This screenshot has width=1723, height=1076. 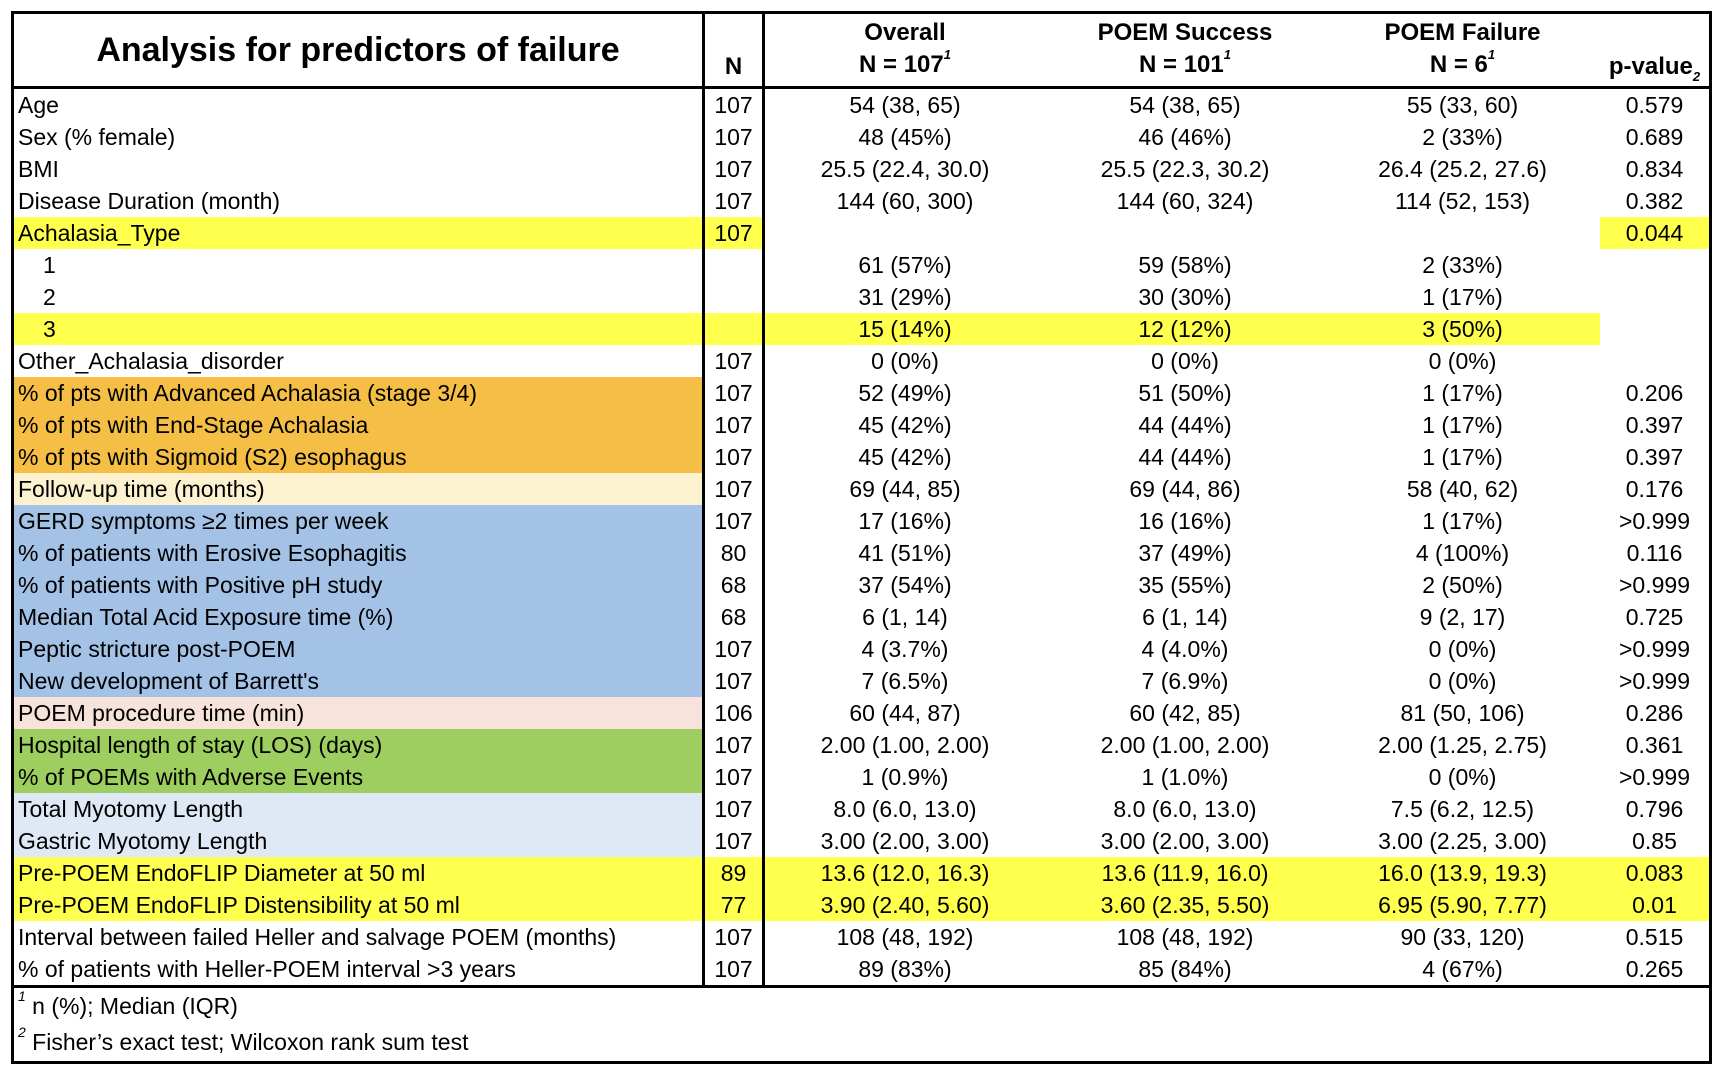 What do you see at coordinates (1185, 137) in the screenshot?
I see `cell-success: 46 (46%)` at bounding box center [1185, 137].